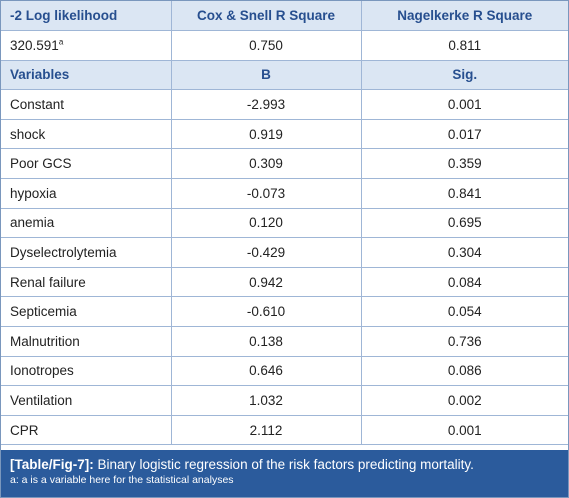  Describe the element at coordinates (464, 45) in the screenshot. I see `nagelkerke-value: 0.811` at that location.